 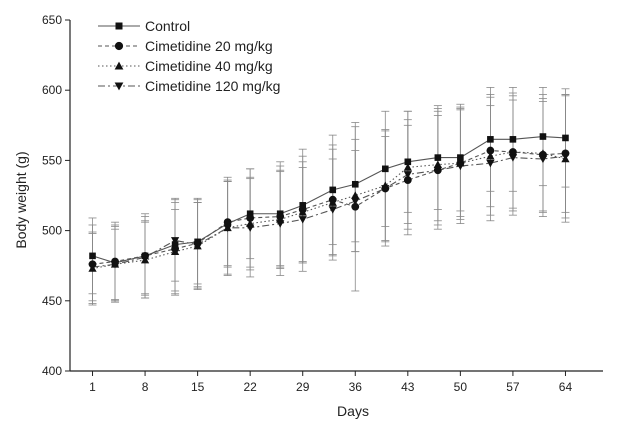 What do you see at coordinates (145, 387) in the screenshot?
I see `x-tick-label: 8` at bounding box center [145, 387].